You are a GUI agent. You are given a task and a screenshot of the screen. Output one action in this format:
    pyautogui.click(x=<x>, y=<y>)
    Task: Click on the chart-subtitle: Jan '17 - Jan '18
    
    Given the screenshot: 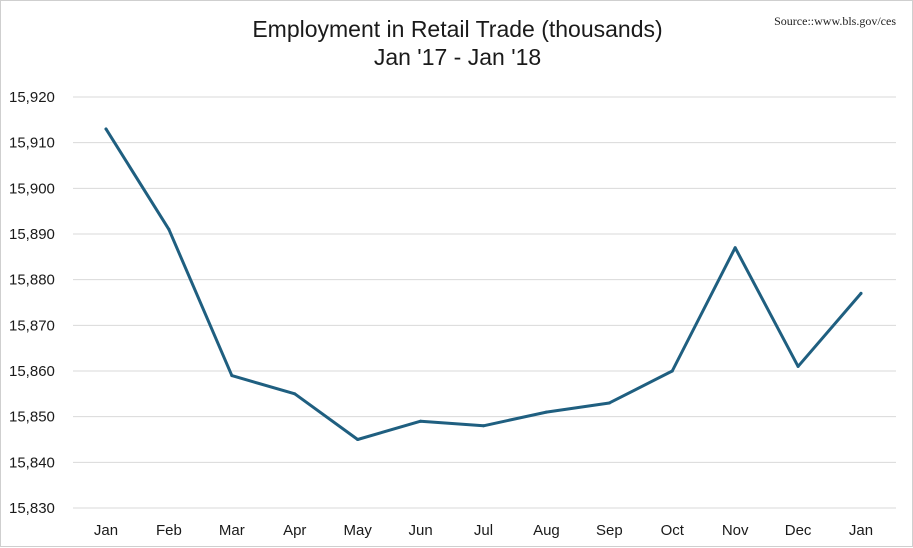 What is the action you would take?
    pyautogui.click(x=457, y=57)
    